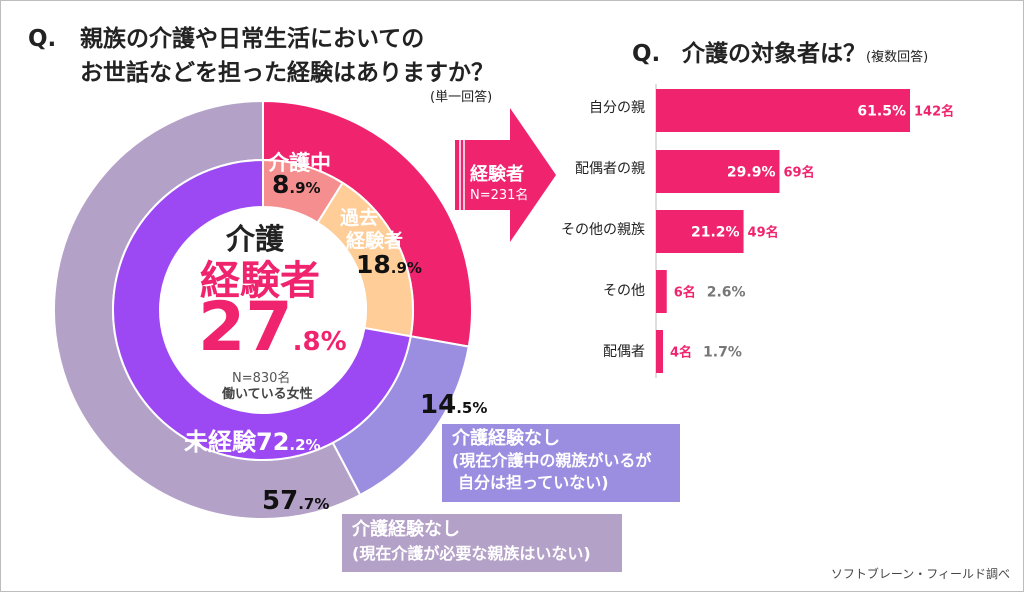 Image resolution: width=1024 pixels, height=592 pixels. Describe the element at coordinates (798, 173) in the screenshot. I see `bar-count-label-1: 69名` at that location.